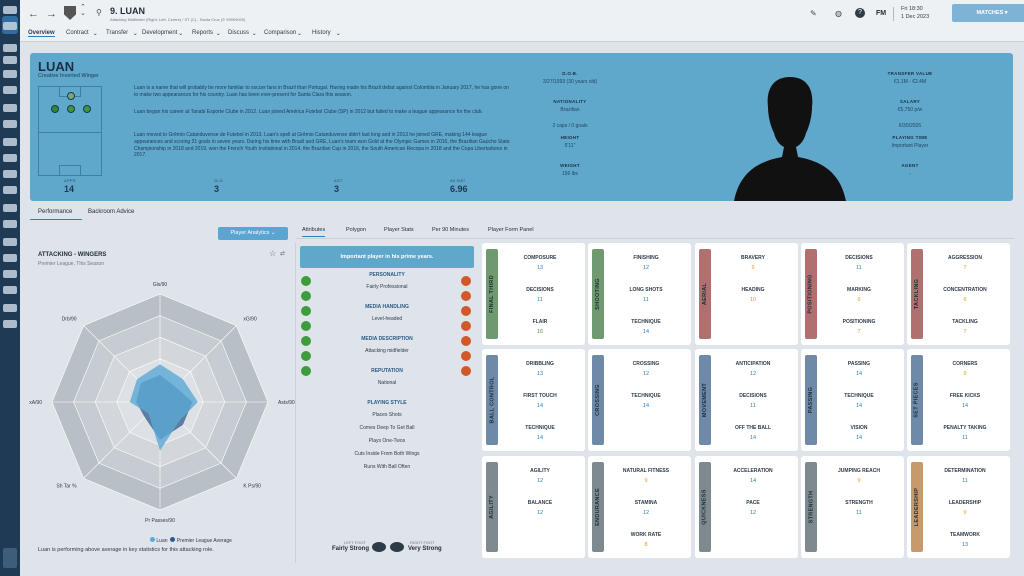  Describe the element at coordinates (10, 242) in the screenshot. I see `sidebar-club-vision-icon` at that location.